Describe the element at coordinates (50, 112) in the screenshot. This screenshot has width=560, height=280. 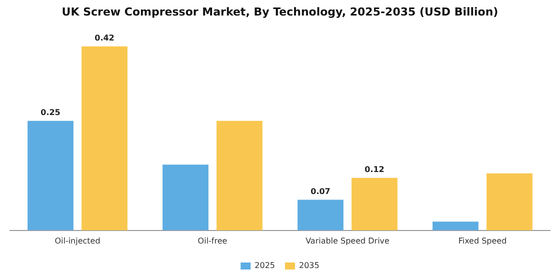
I see `data-label: 0.25` at that location.